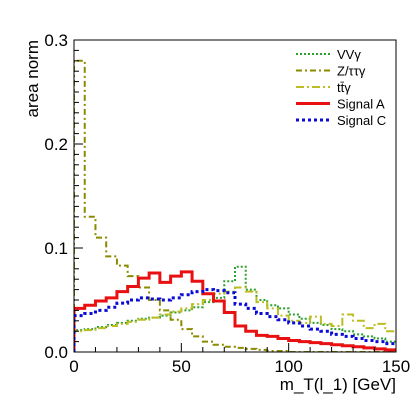 The height and width of the screenshot is (401, 415). Describe the element at coordinates (361, 104) in the screenshot. I see `legend-label-3: Signal A` at that location.